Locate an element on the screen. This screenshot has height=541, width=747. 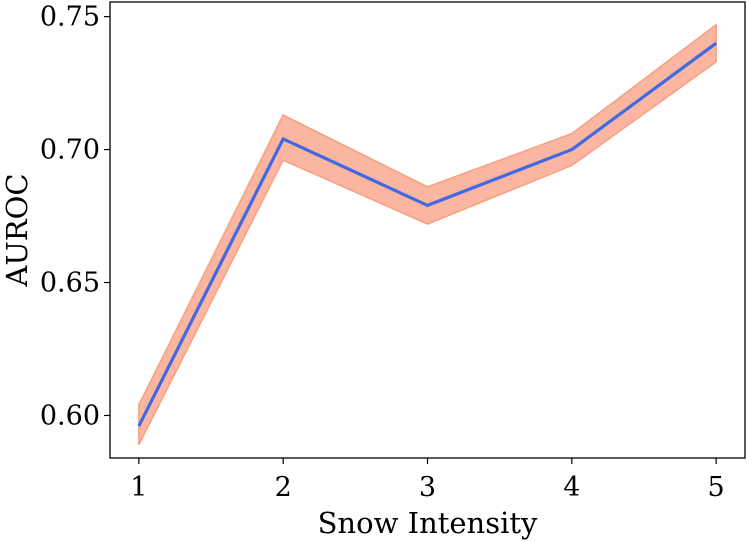
x-axis-ticks: 1 2 3 4 5 is located at coordinates (427, 480).